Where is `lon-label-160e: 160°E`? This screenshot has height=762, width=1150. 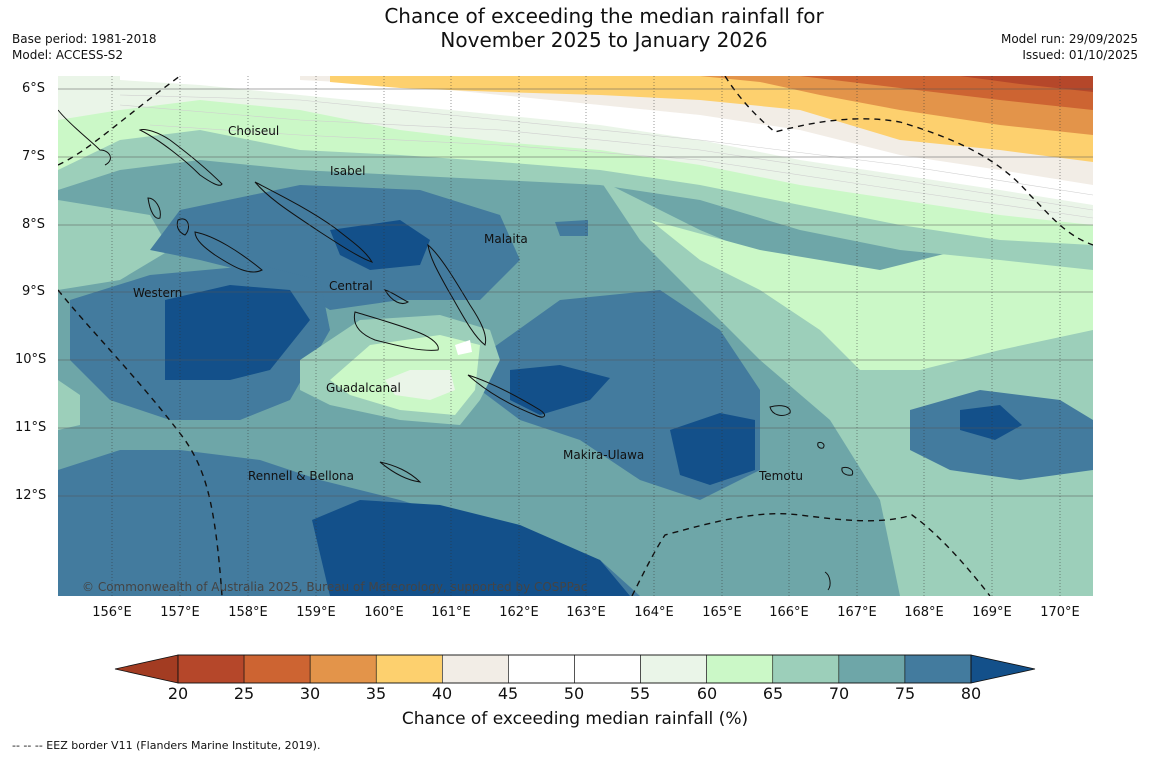
lon-label-160e: 160°E is located at coordinates (384, 612).